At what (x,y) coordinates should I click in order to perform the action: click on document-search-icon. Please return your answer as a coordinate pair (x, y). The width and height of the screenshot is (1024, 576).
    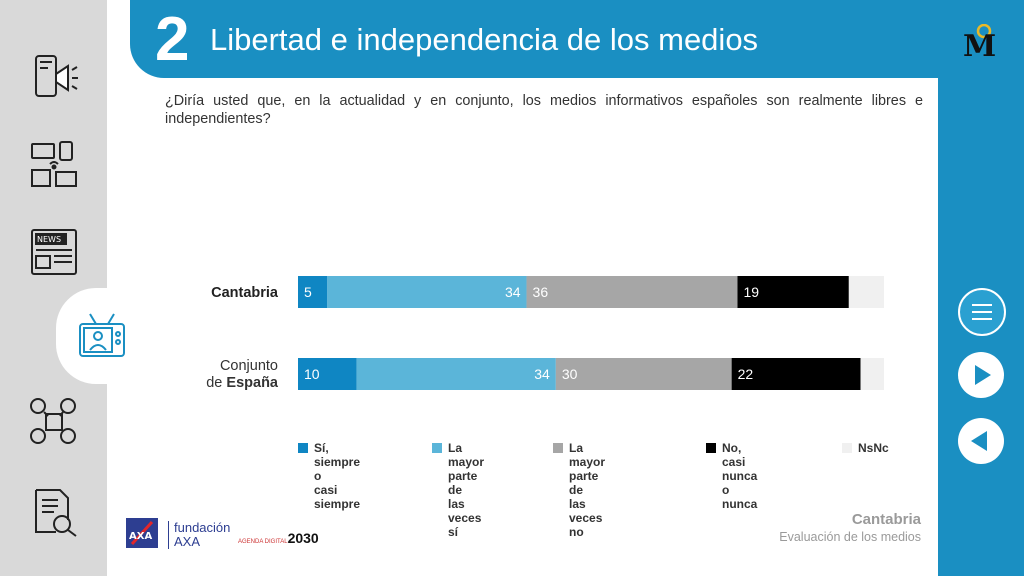
    Looking at the image, I should click on (54, 512).